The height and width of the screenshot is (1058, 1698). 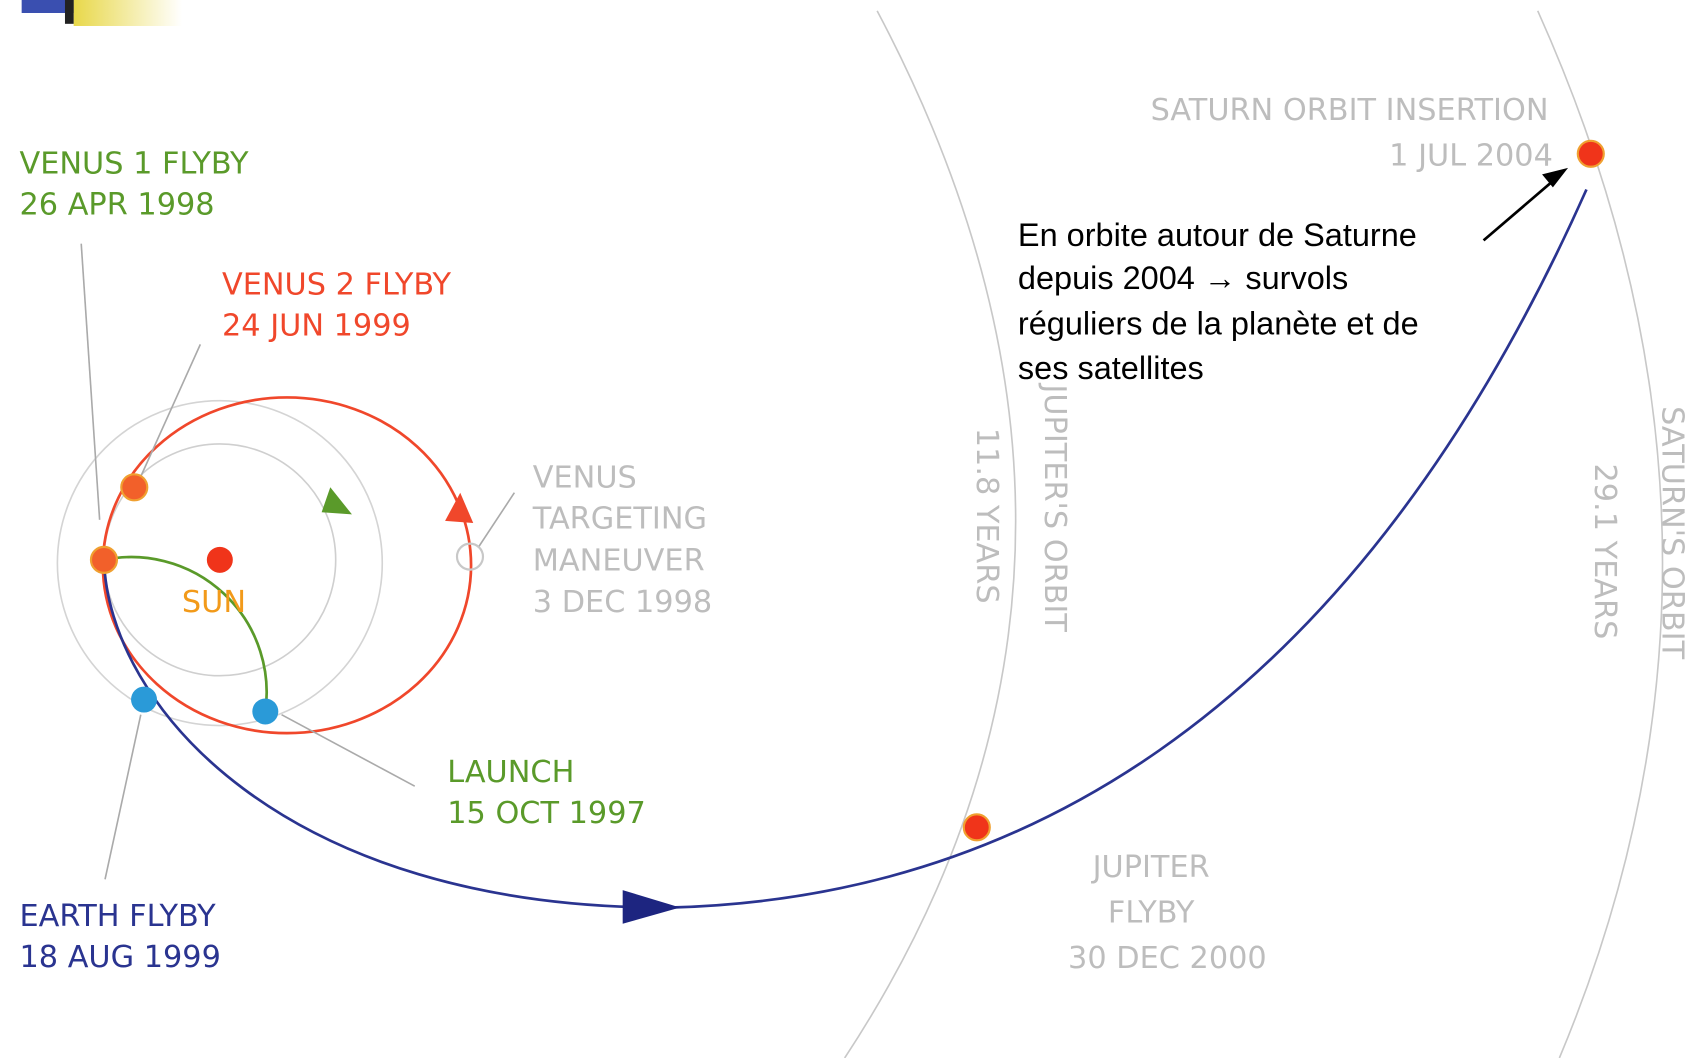 I want to click on label: 11.8 YEARS, so click(x=986, y=516).